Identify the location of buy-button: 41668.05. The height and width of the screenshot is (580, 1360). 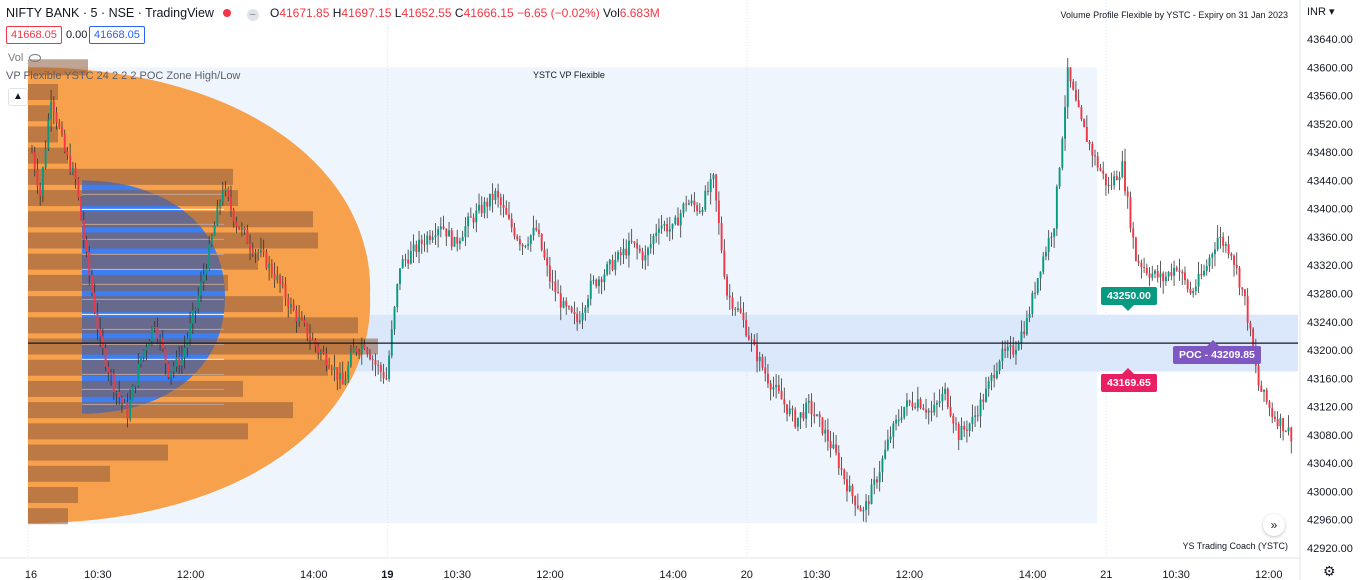
(117, 35).